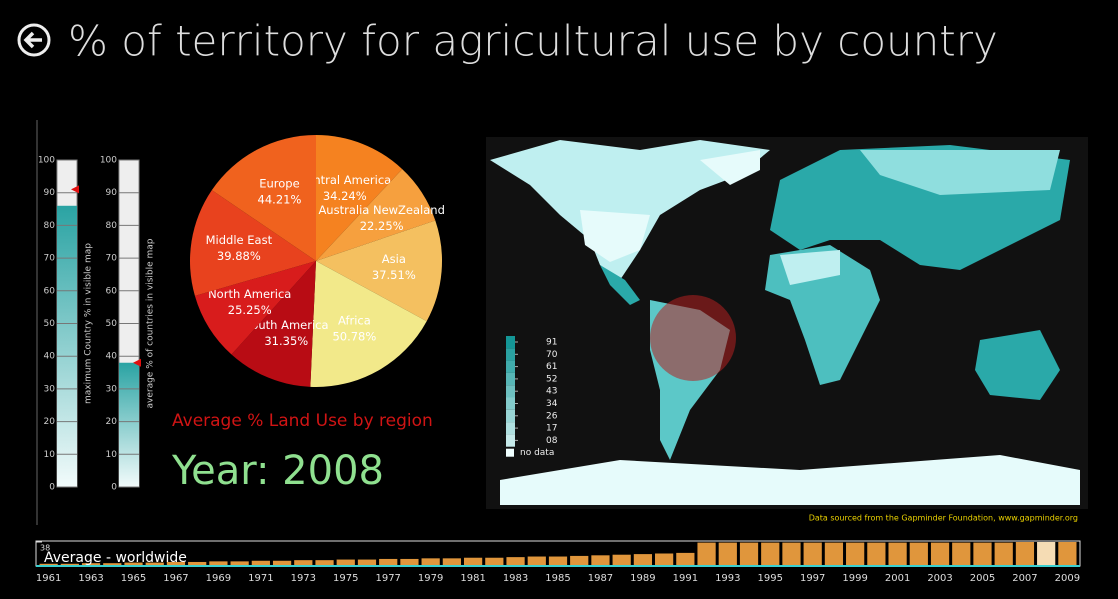 The height and width of the screenshot is (599, 1118). I want to click on gauge-label: average % of countries in visible map, so click(151, 323).